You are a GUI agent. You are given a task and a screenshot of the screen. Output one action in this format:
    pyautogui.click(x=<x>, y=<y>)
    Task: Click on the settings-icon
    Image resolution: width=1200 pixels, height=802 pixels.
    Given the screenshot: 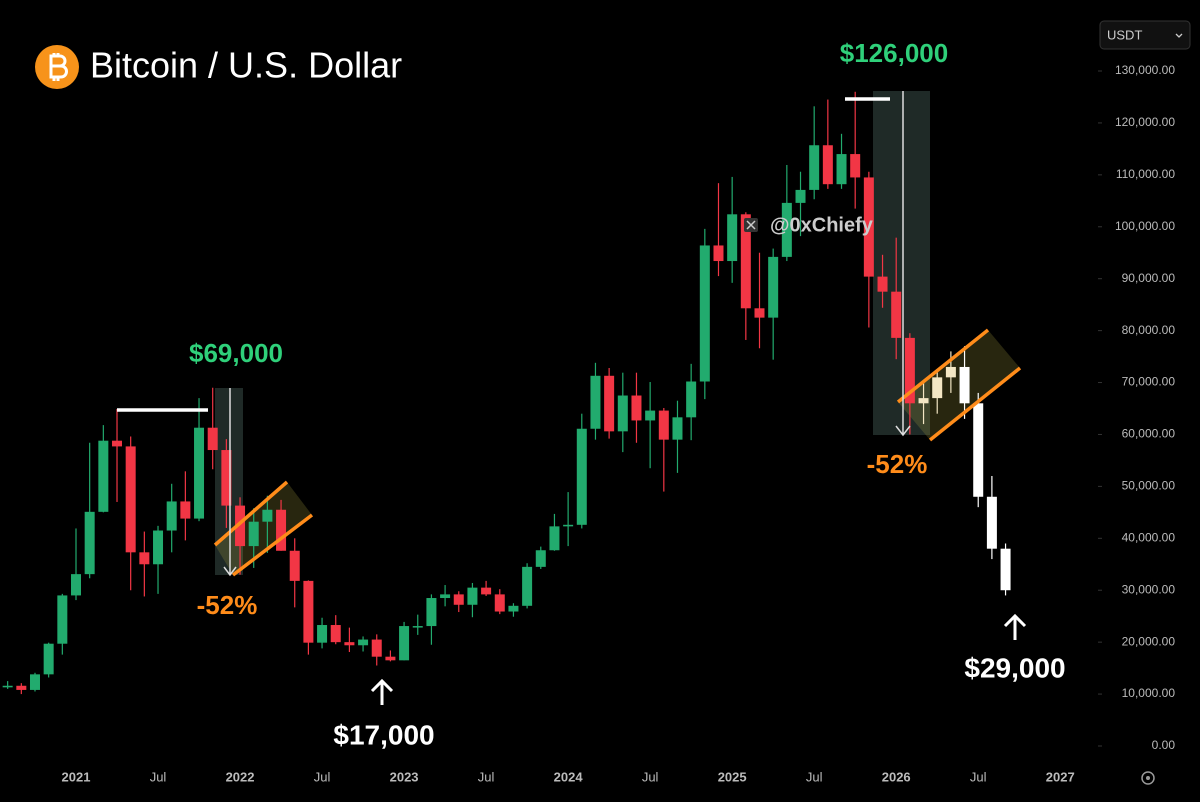 What is the action you would take?
    pyautogui.click(x=1148, y=778)
    